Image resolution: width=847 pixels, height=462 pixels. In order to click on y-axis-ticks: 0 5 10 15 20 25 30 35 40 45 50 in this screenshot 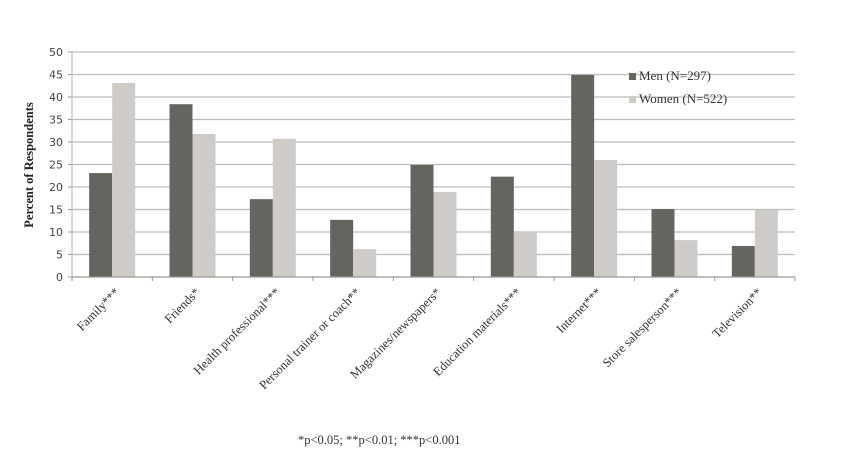, I will do `click(56, 165)`.